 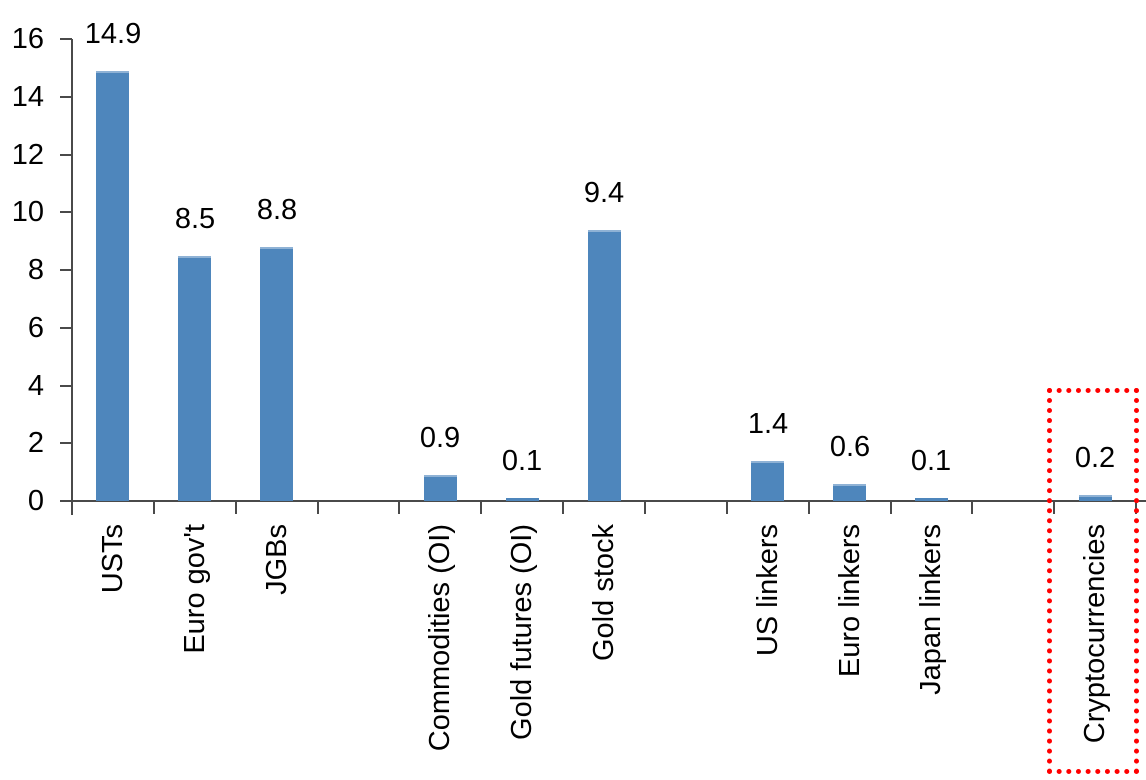 I want to click on y-axis-tick-label: 4, so click(x=35, y=386).